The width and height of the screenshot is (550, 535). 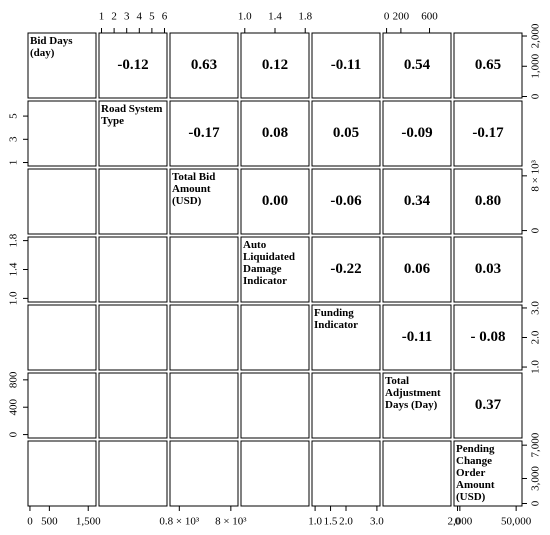 I want to click on correlation-label: -0.12, so click(x=132, y=65).